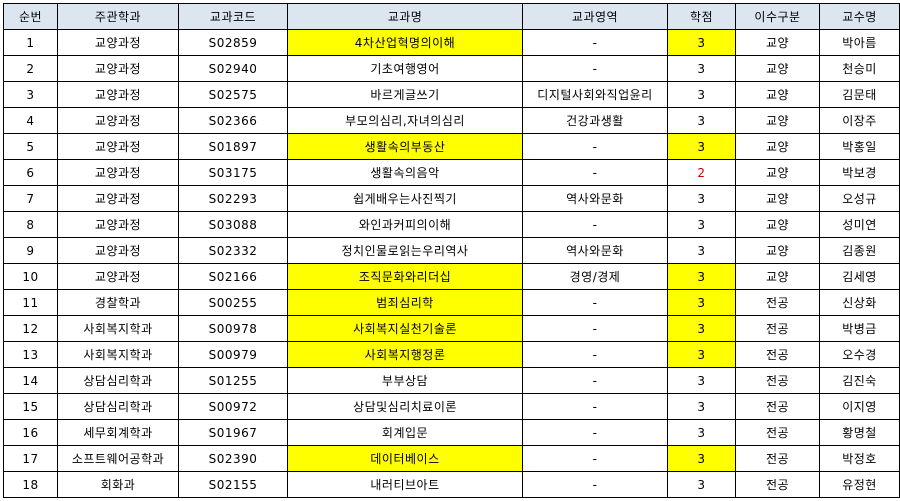 The height and width of the screenshot is (501, 900). I want to click on table-row: 15 상담심리학과 S00972 상담및심리치료이론 -3 전공 이지영, so click(451, 406).